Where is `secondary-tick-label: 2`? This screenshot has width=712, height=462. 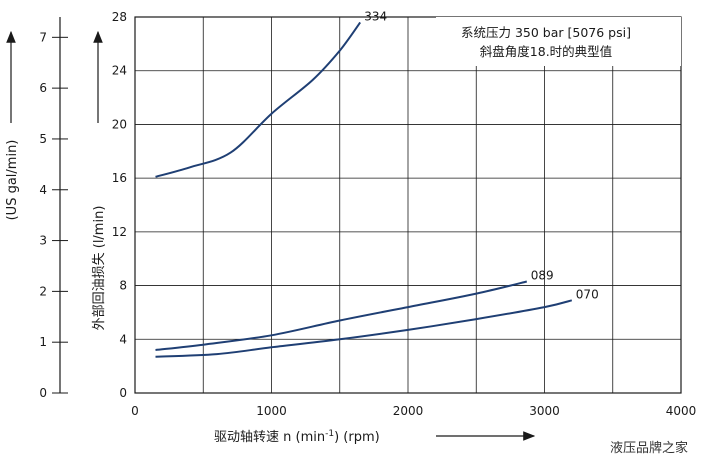
secondary-tick-label: 2 is located at coordinates (43, 291).